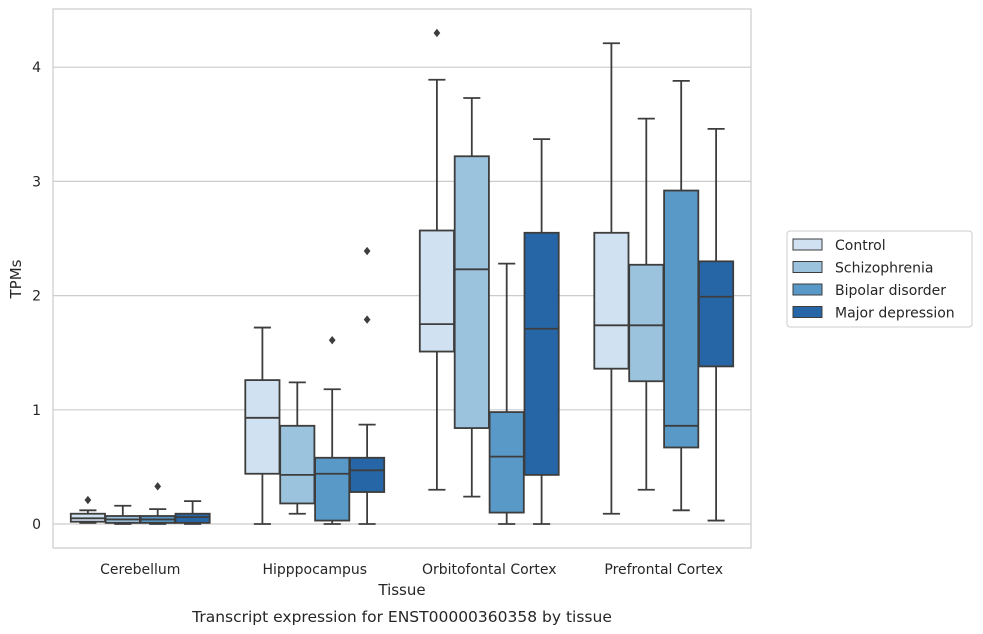 The height and width of the screenshot is (634, 983). What do you see at coordinates (36, 411) in the screenshot?
I see `y-tick-label: 1` at bounding box center [36, 411].